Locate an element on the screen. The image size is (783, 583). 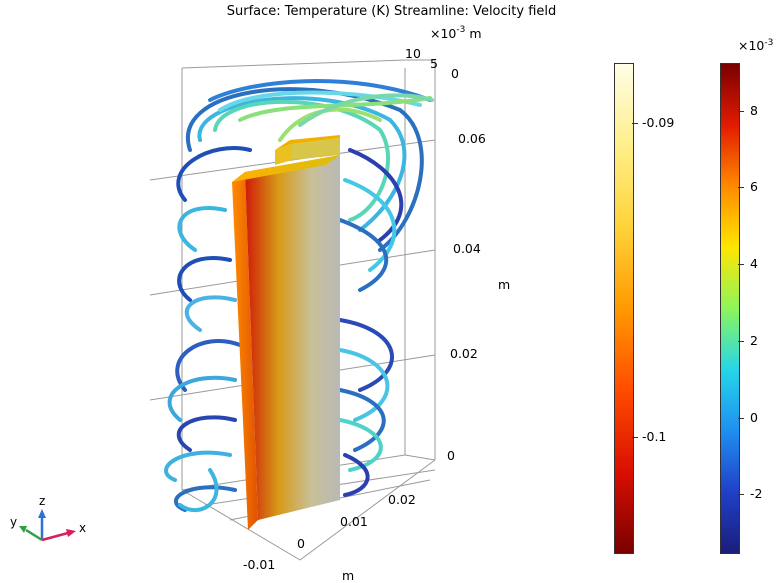
x-tick--0.01: -0.01 is located at coordinates (259, 564).